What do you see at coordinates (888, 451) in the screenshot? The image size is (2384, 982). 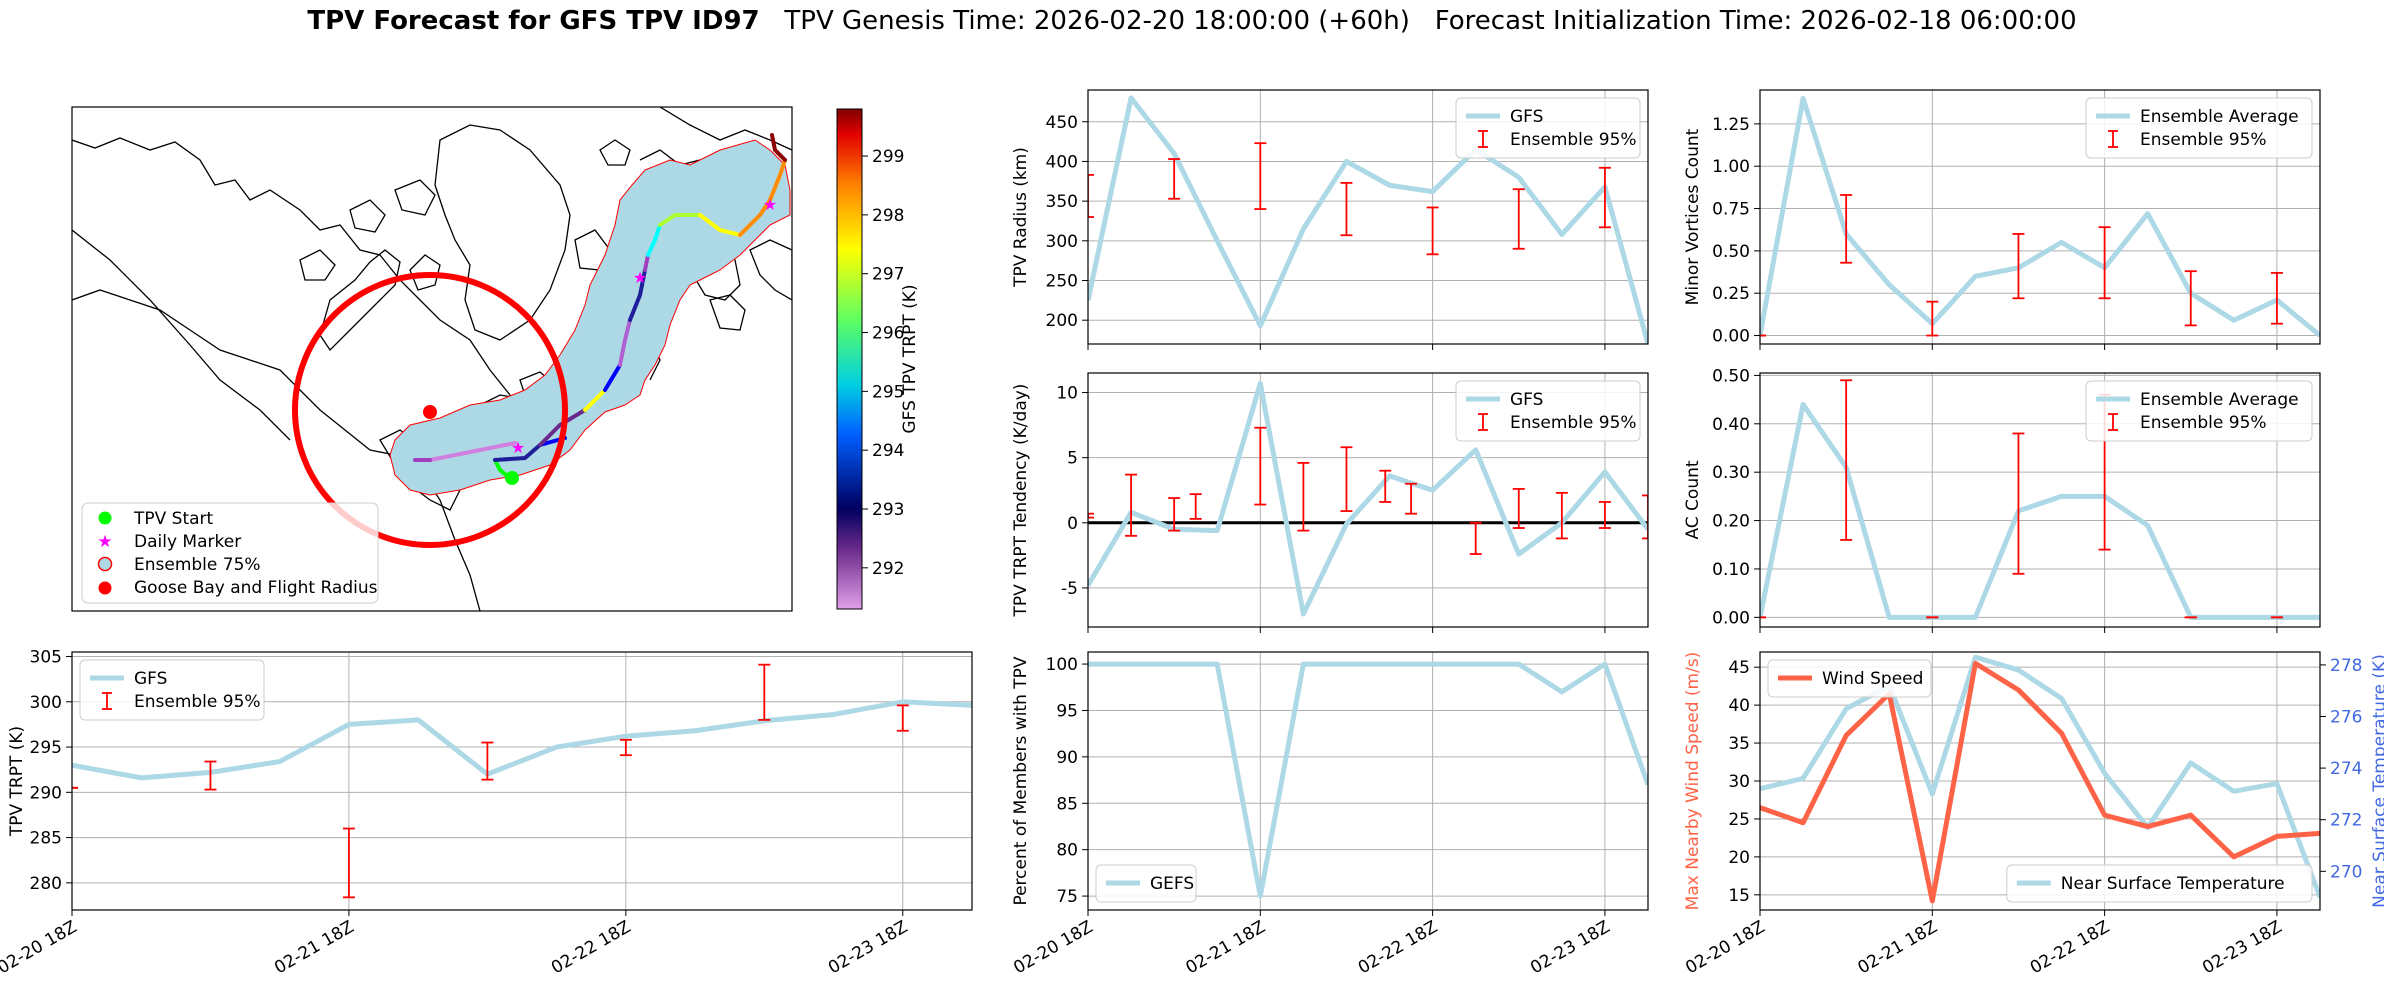 I see `colorbar-tick-label: 294` at bounding box center [888, 451].